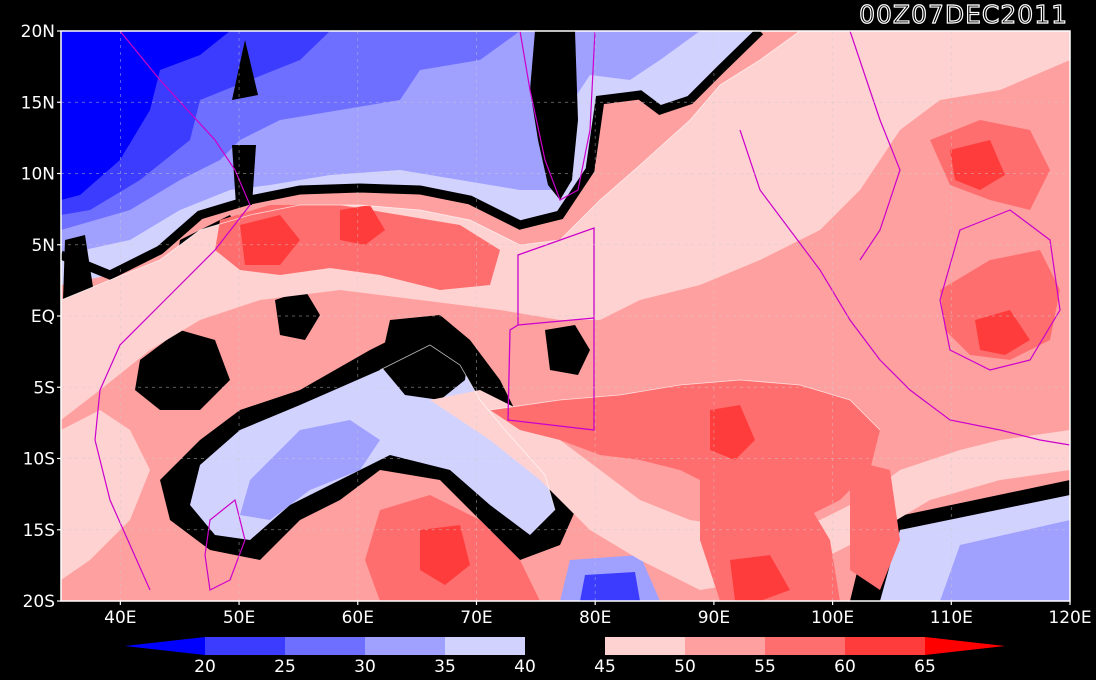 This screenshot has height=680, width=1096. I want to click on colorbar-arrow-low, so click(165, 646).